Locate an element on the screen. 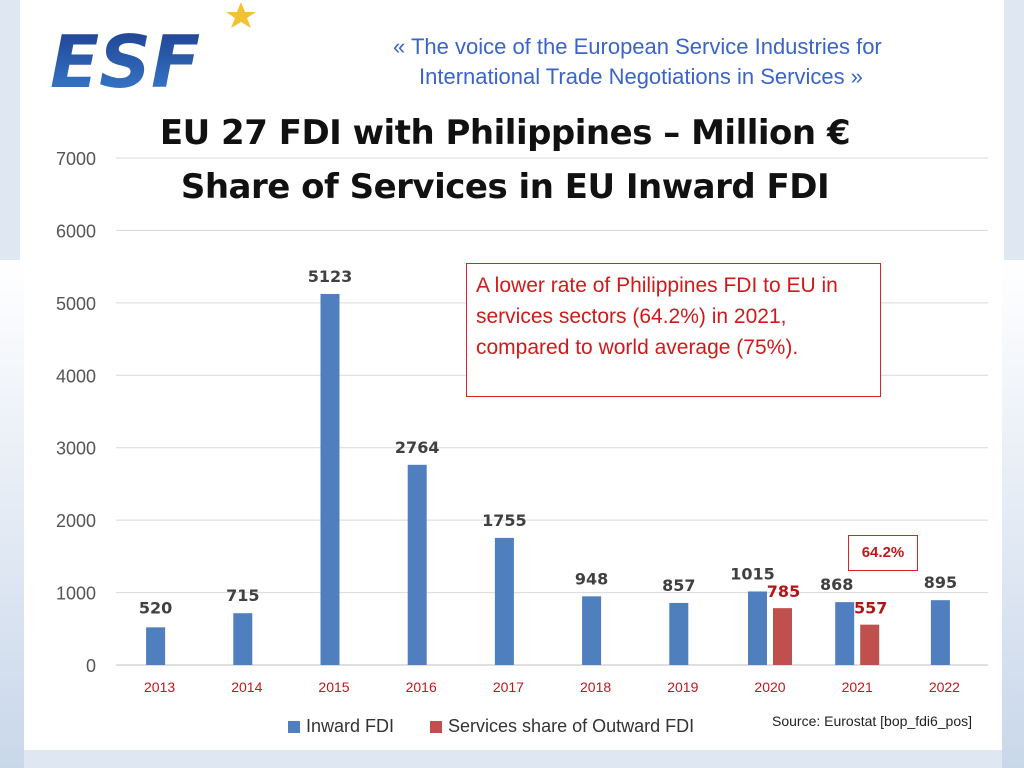  legend-item-services: Services share of Outward FDI is located at coordinates (562, 726).